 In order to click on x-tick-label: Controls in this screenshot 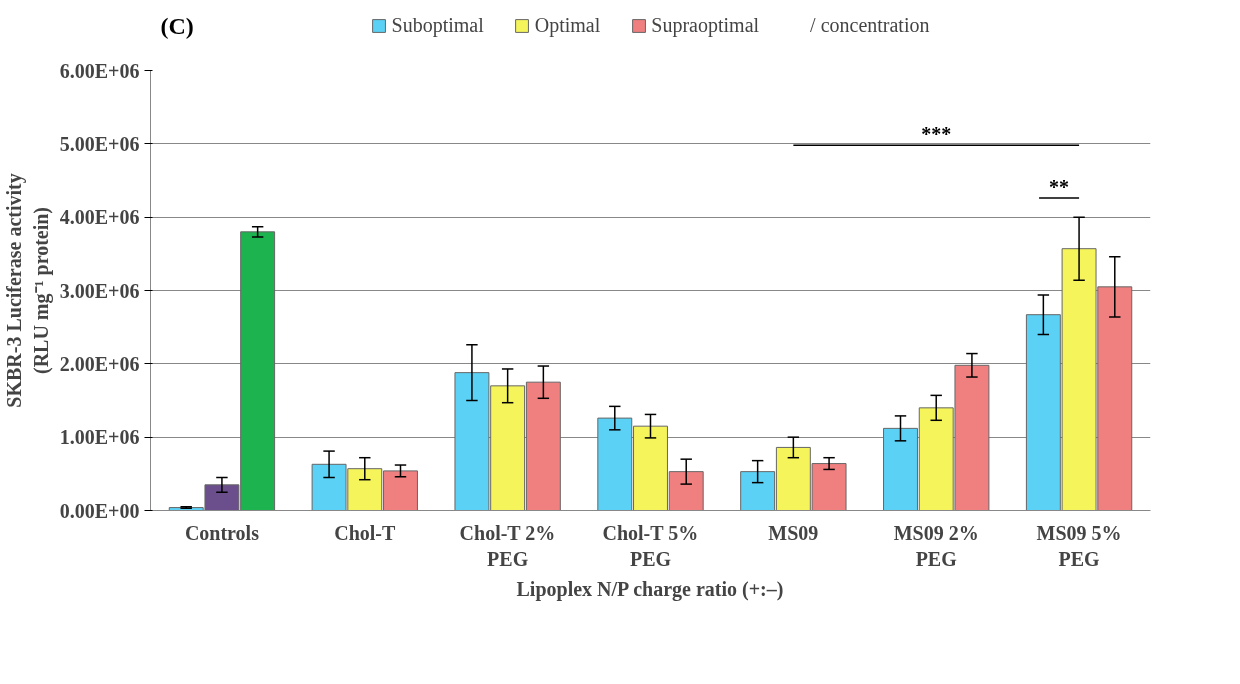, I will do `click(222, 532)`.